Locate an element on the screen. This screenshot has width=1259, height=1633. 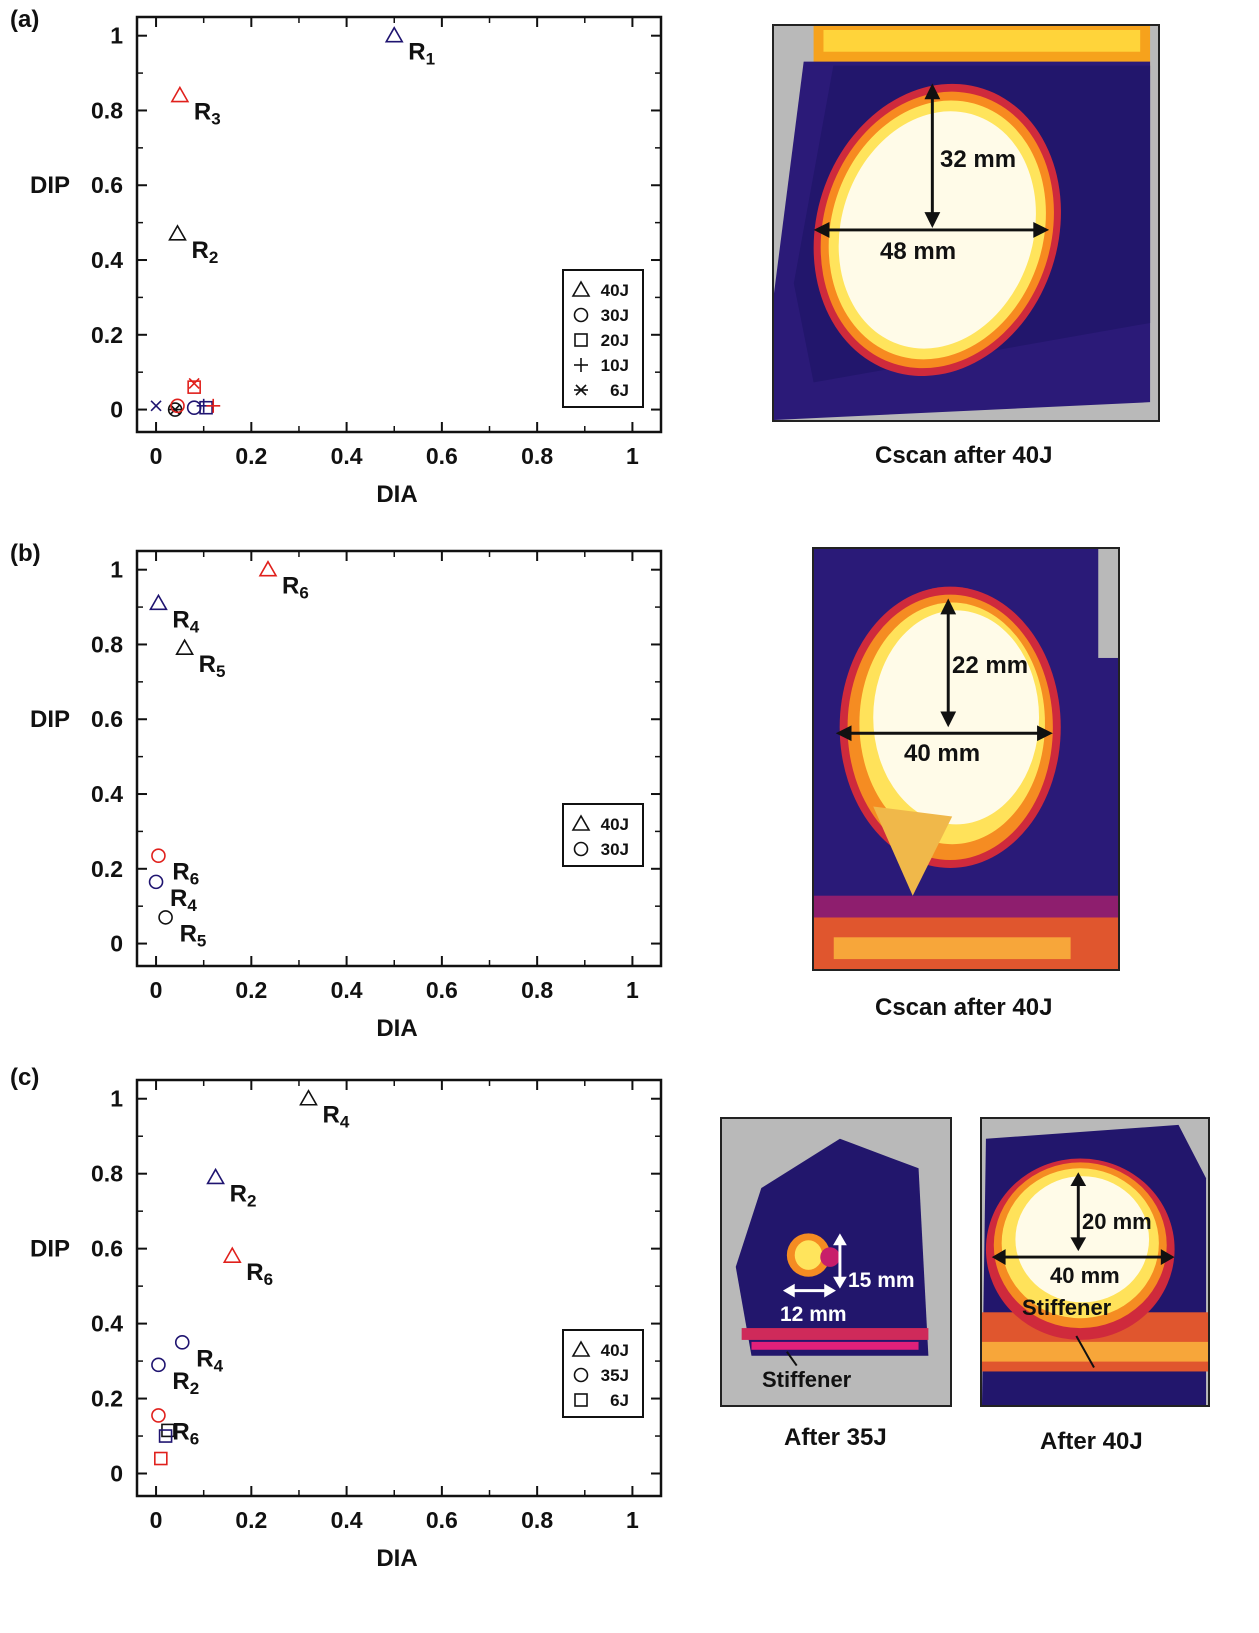
data-point-plus is located at coordinates (213, 405).